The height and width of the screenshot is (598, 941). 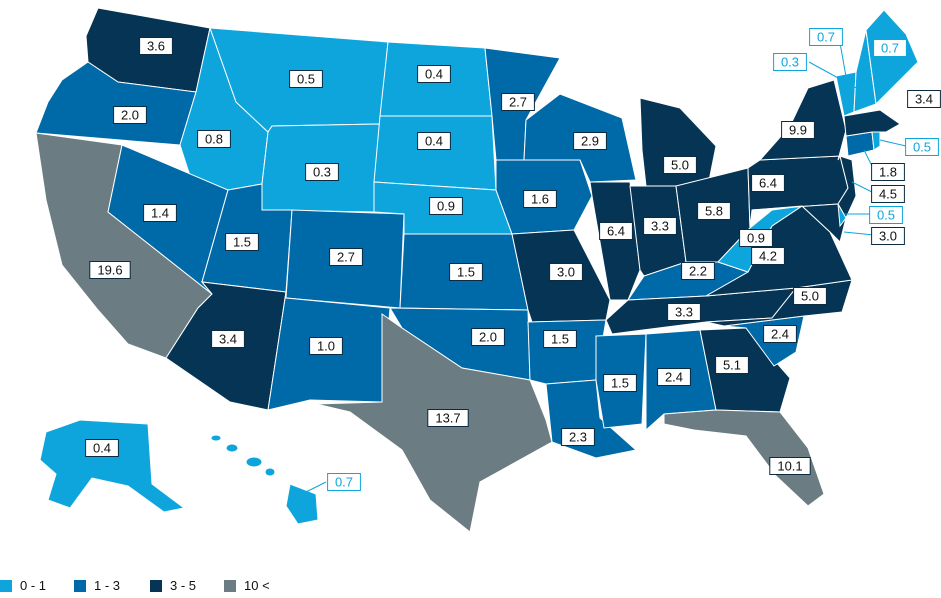 I want to click on value-label-text: 3.0, so click(x=888, y=236).